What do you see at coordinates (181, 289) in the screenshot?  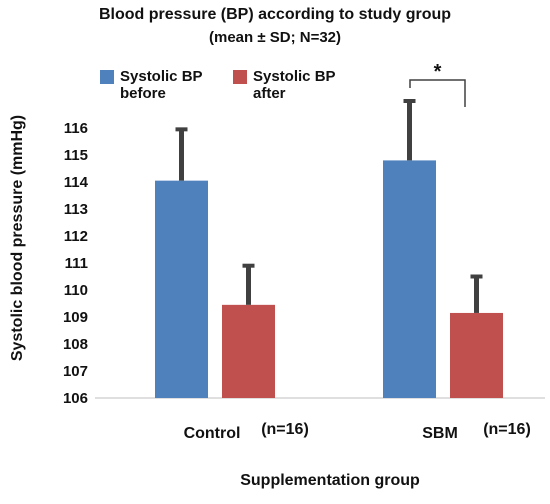 I see `bar-before-control` at bounding box center [181, 289].